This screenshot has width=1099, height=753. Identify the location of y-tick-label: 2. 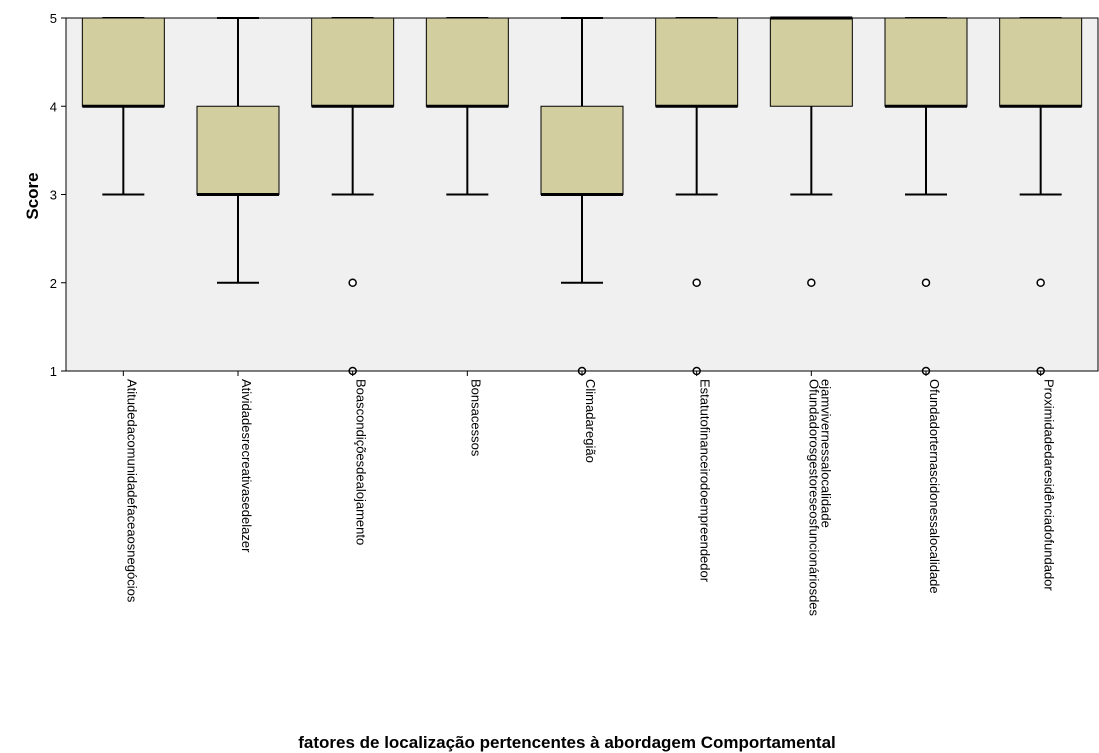
(53, 283).